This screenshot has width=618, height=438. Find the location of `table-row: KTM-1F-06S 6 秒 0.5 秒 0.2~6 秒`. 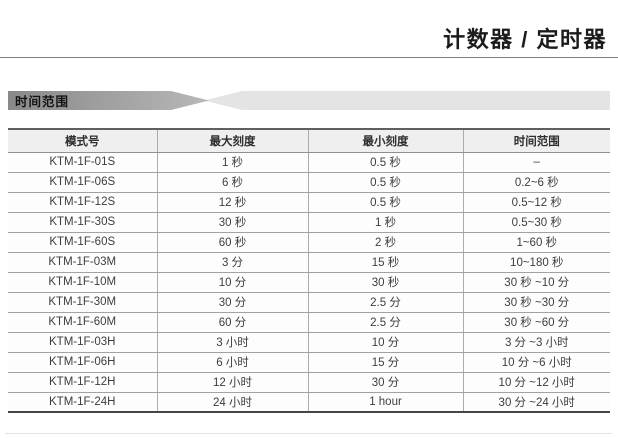

table-row: KTM-1F-06S 6 秒 0.5 秒 0.2~6 秒 is located at coordinates (309, 182).